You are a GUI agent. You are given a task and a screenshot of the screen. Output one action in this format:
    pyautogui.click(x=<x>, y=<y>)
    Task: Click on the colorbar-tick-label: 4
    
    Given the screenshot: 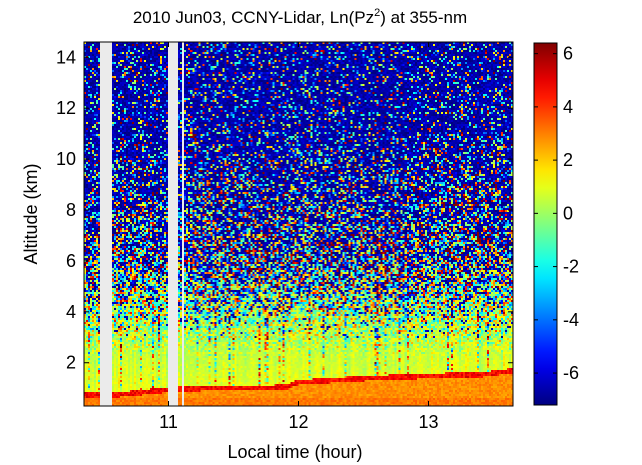 What is the action you would take?
    pyautogui.click(x=568, y=107)
    